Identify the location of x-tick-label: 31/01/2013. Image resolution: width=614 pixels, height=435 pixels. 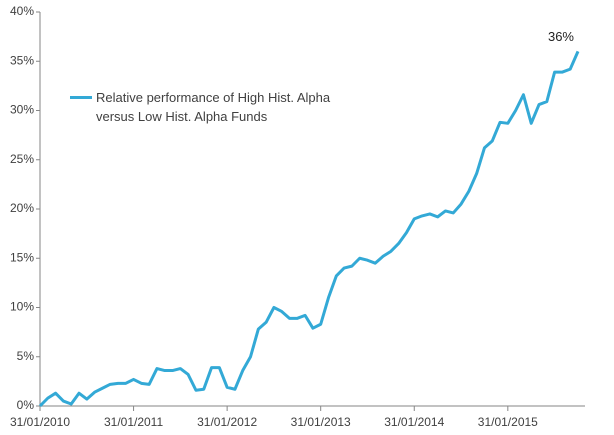
(321, 422).